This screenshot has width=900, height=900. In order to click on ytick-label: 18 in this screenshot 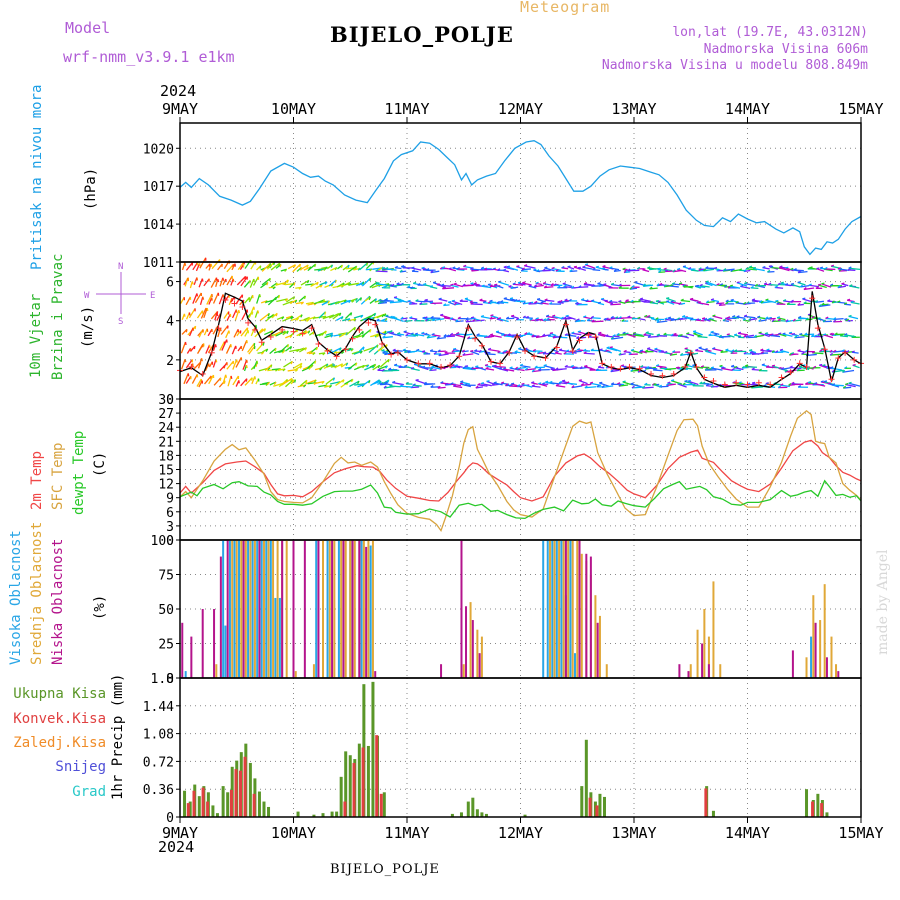, I will do `click(166, 456)`.